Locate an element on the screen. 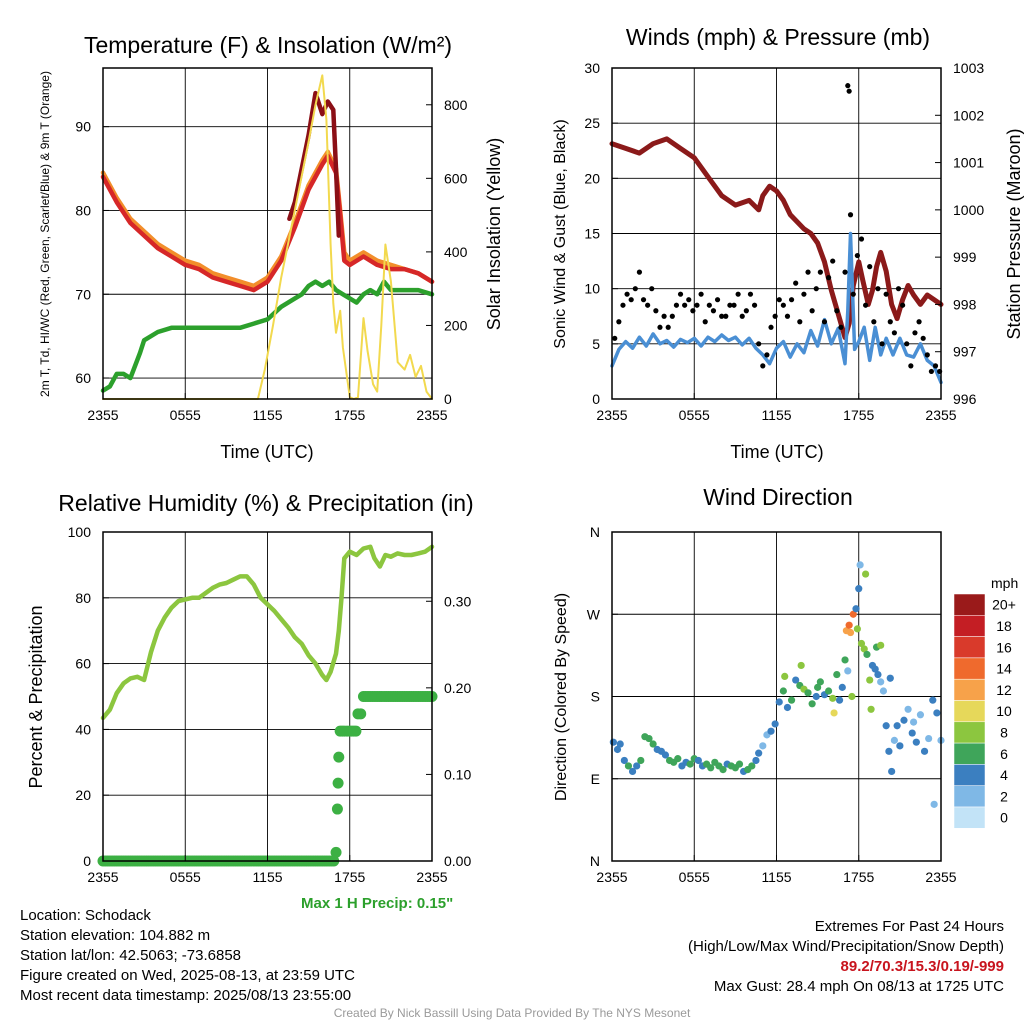  y2-tick-label: 0.10 is located at coordinates (457, 774).